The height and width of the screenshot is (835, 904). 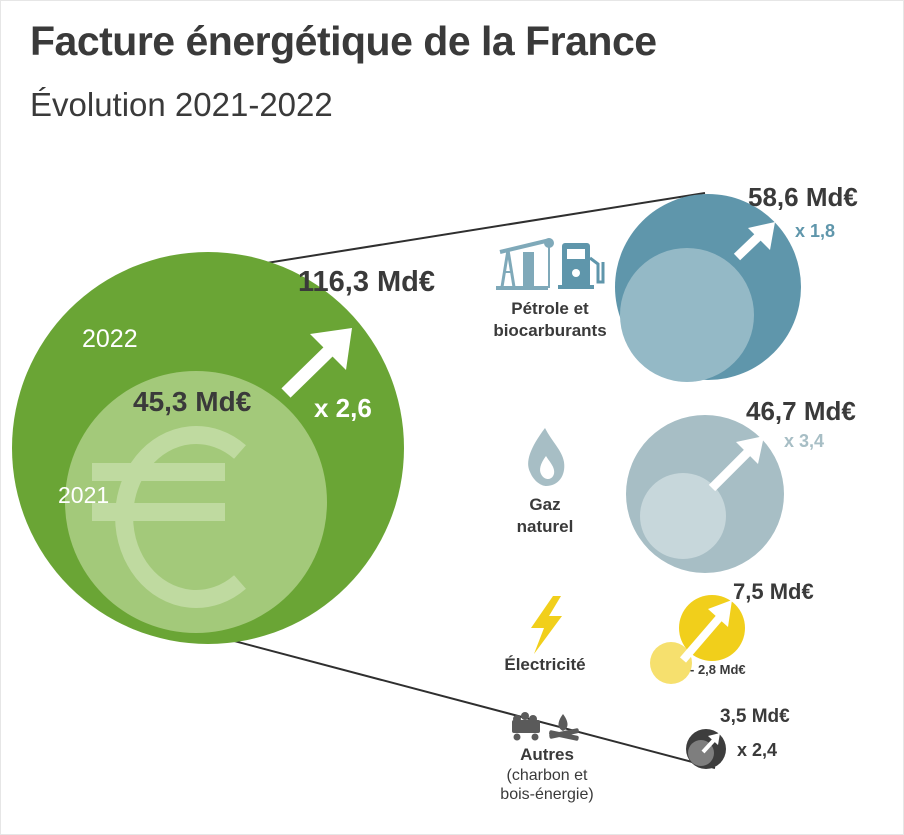 I want to click on autres-sub-line2: bois-énergie), so click(x=547, y=794).